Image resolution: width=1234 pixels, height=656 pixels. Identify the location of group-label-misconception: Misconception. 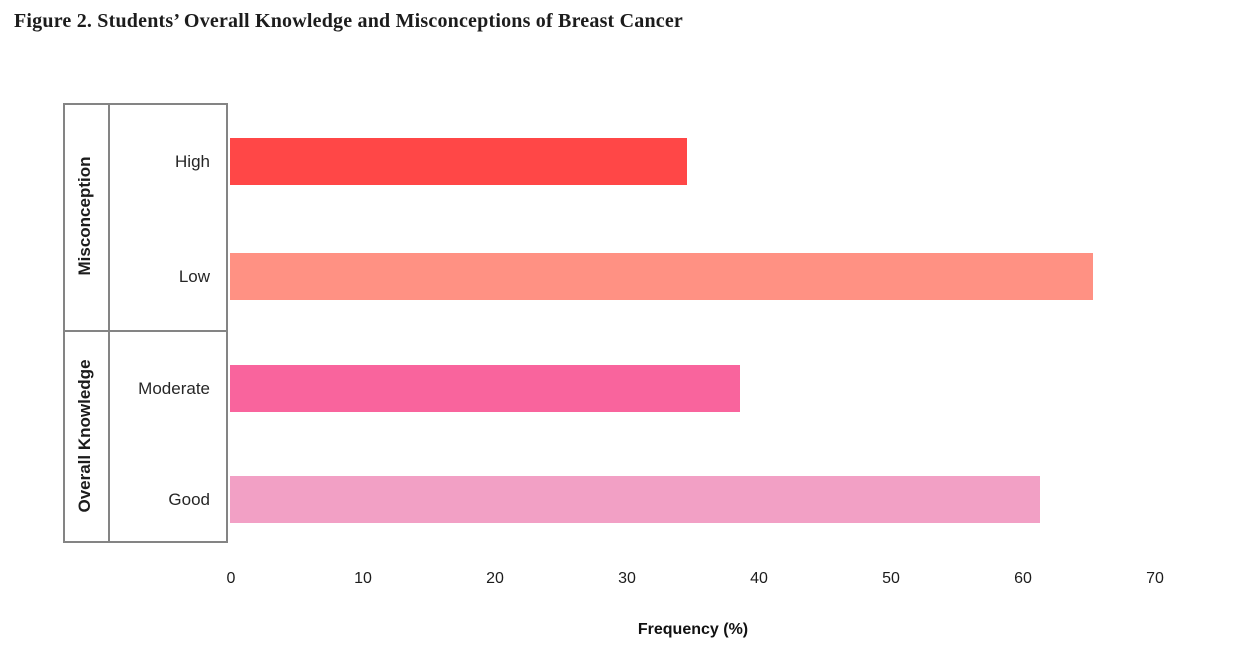
(84, 216).